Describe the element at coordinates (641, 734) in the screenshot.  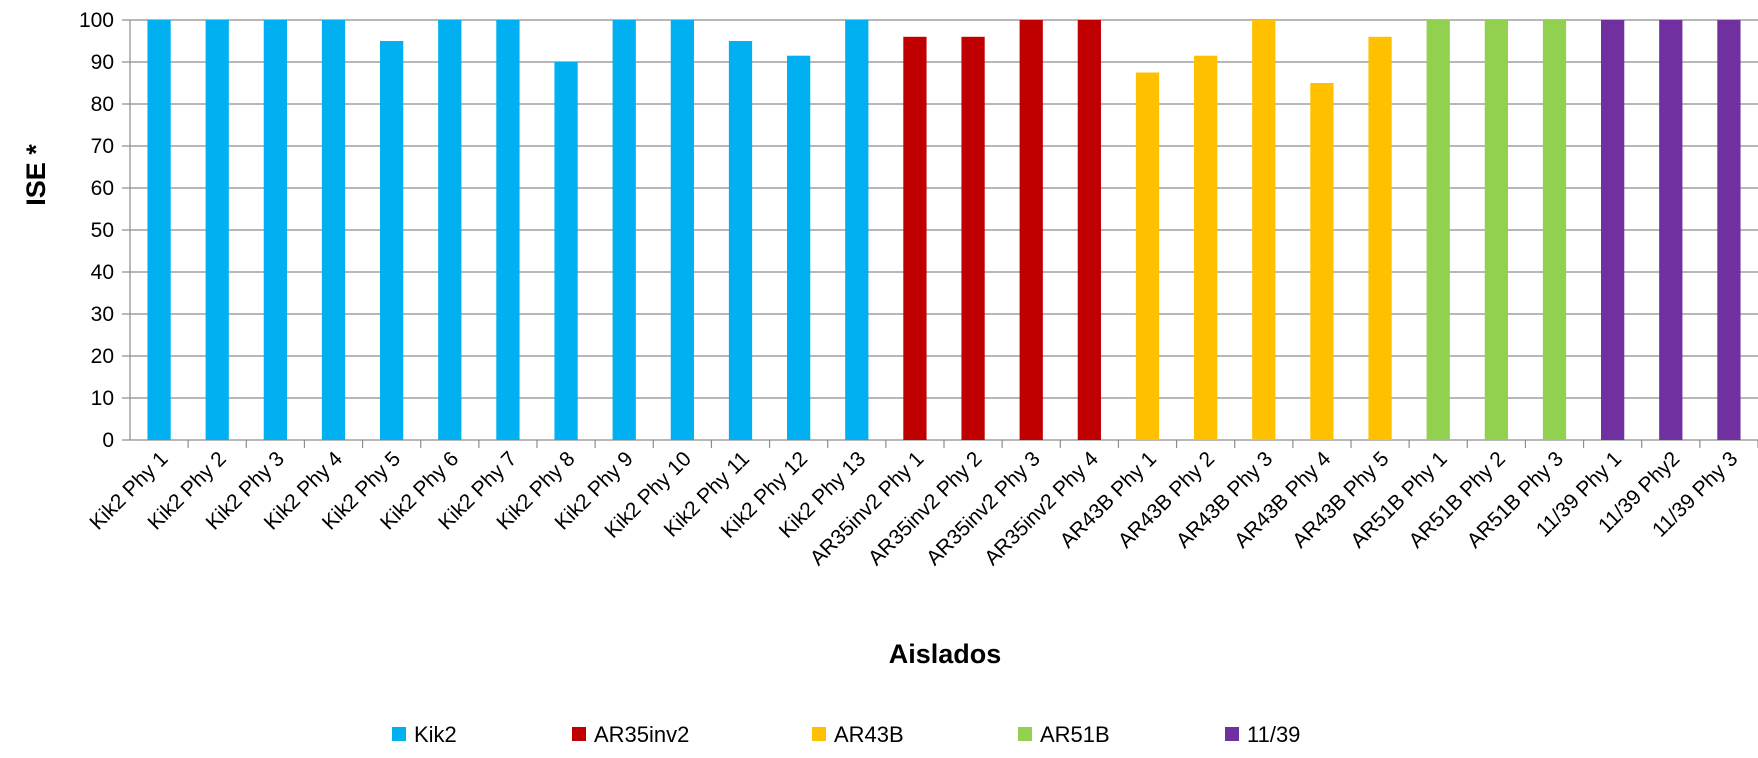
I see `legend-label: AR35inv2` at that location.